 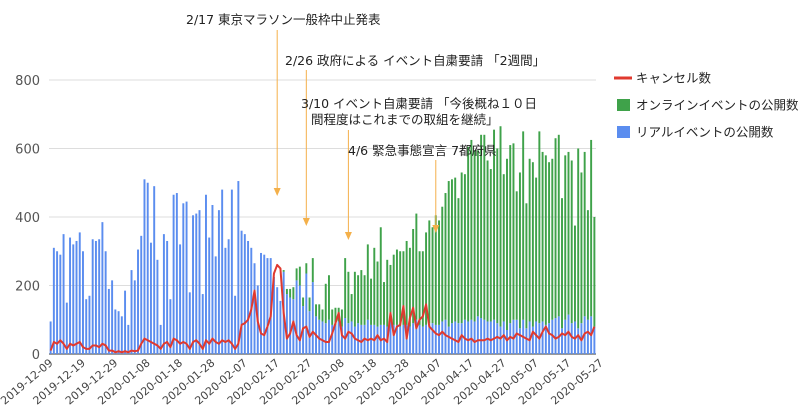 I want to click on y-tick-label: 400, so click(x=27, y=218).